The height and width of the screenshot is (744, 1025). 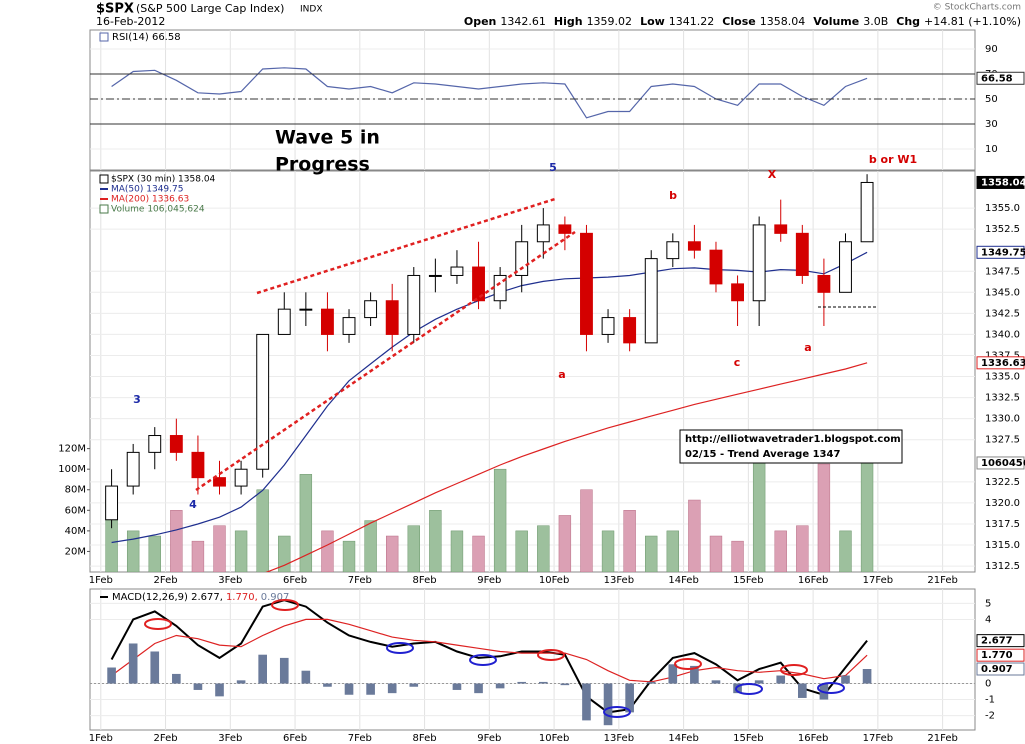 I want to click on value-tag-text: 1349.75, so click(x=1003, y=252).